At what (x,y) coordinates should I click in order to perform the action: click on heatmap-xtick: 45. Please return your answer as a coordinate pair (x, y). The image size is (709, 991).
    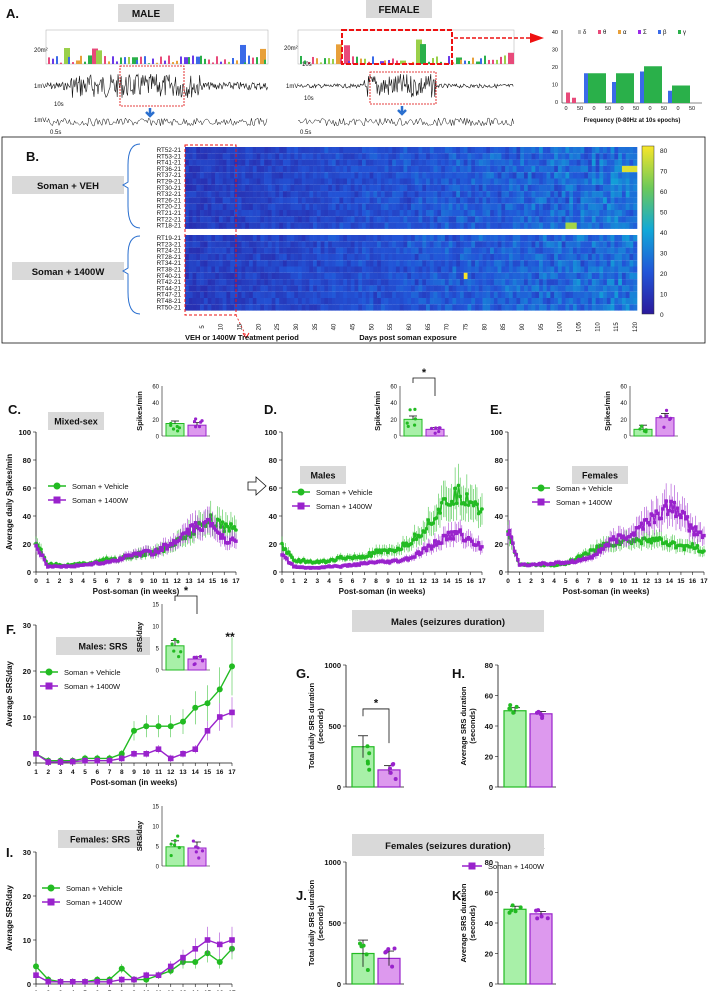
    Looking at the image, I should click on (354, 326).